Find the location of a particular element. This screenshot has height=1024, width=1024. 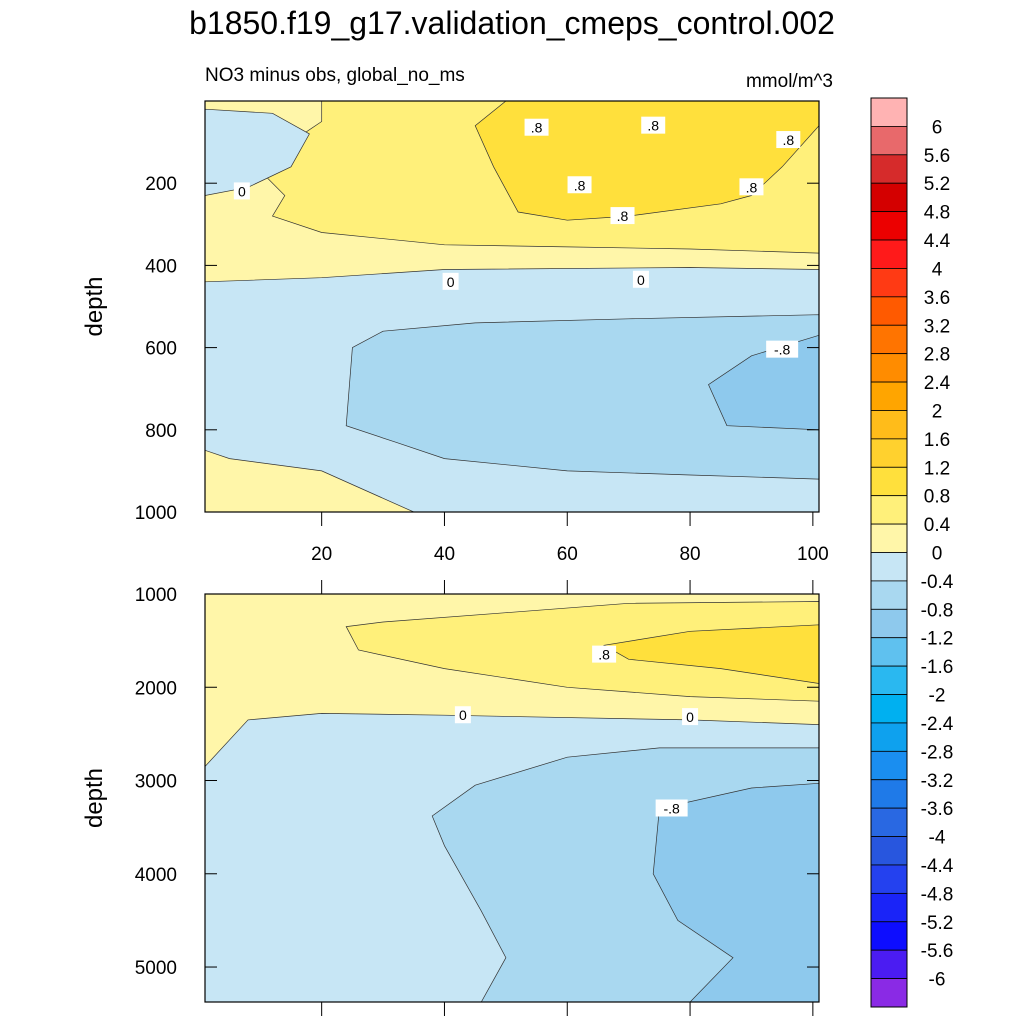

y-tick-label: 200 is located at coordinates (161, 184).